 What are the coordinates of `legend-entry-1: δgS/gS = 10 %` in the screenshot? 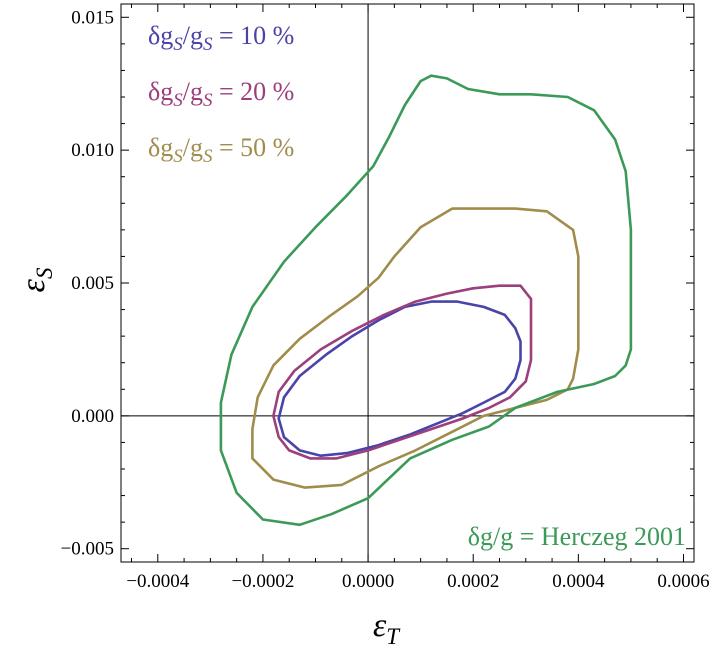 It's located at (221, 38).